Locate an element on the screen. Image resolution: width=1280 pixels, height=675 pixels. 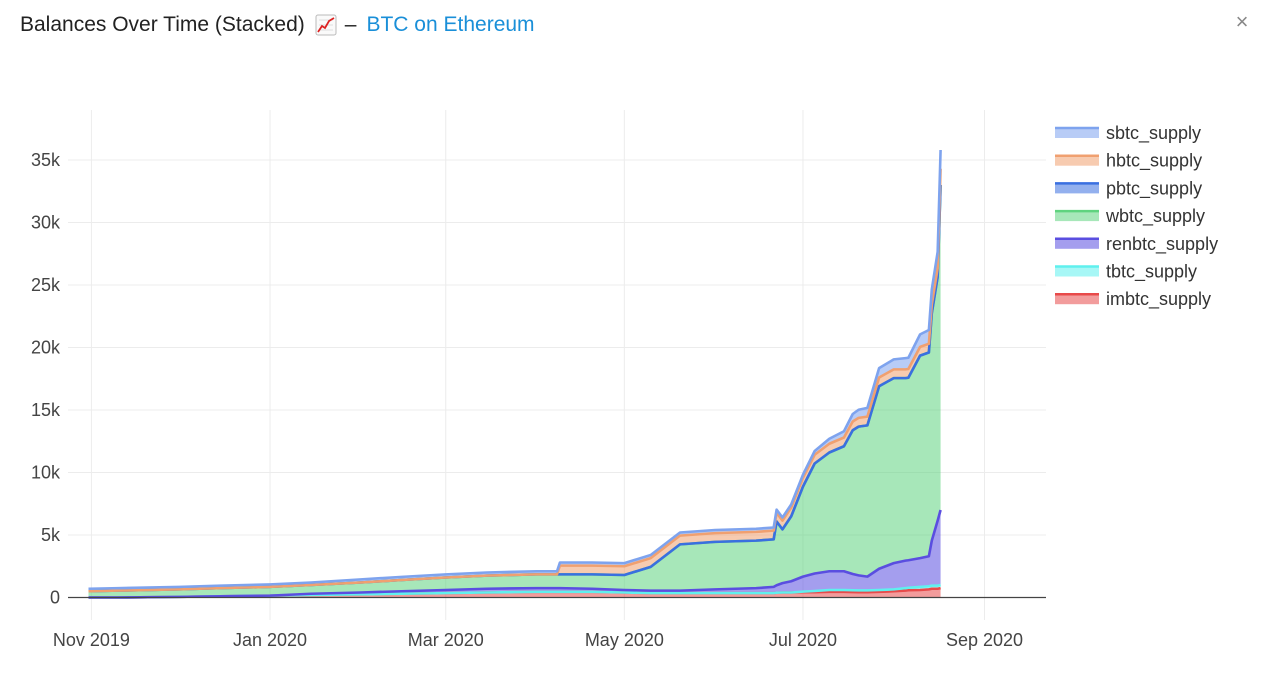
legend-item-hbtc_supply: hbtc_supply is located at coordinates (1128, 161).